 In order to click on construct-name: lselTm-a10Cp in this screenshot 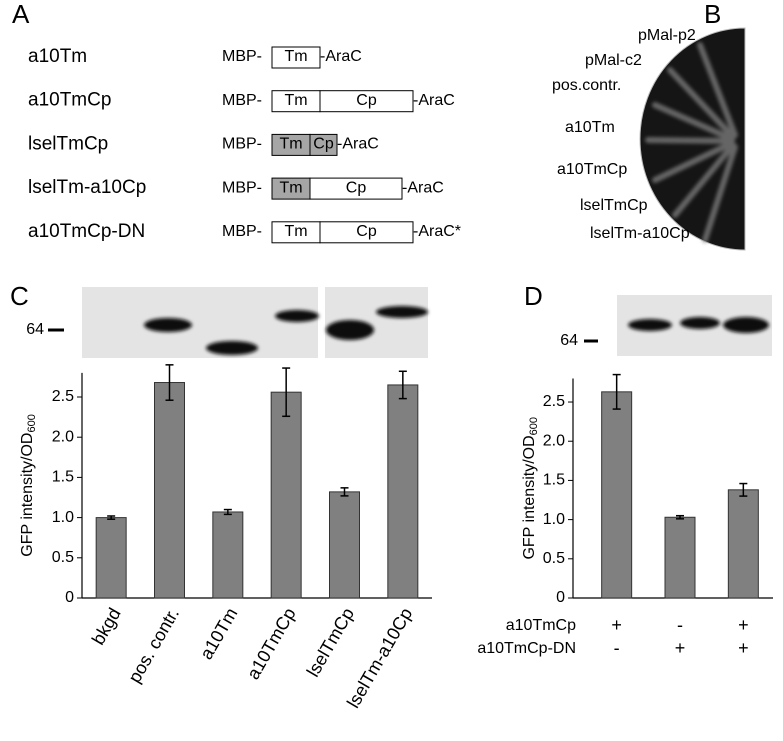, I will do `click(87, 187)`.